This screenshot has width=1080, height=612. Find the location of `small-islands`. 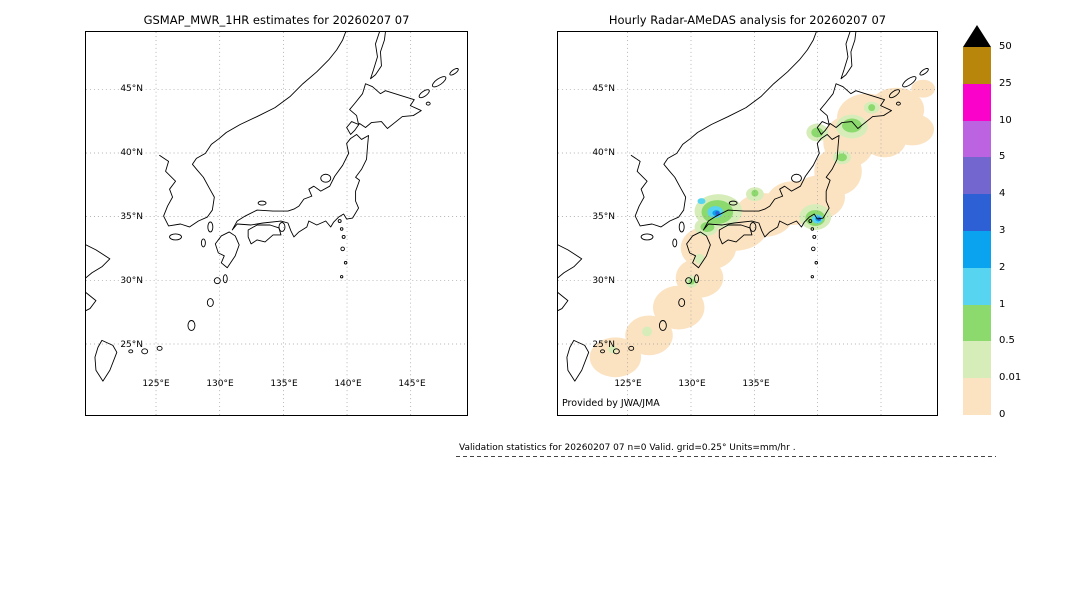

small-islands is located at coordinates (293, 211).